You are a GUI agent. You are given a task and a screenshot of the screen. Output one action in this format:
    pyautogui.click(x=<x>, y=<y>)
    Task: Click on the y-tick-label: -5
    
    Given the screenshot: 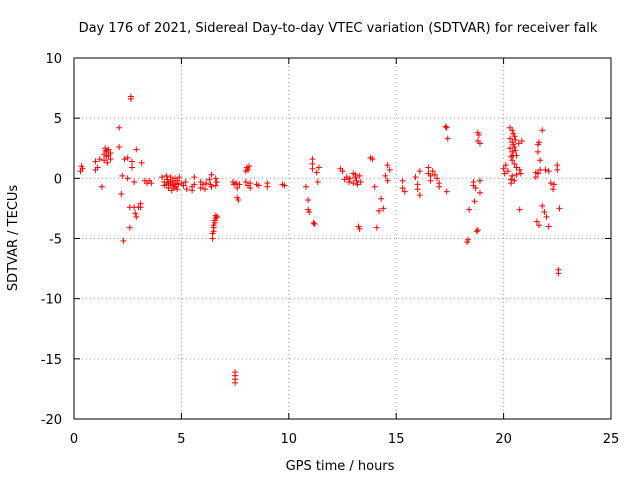 What is the action you would take?
    pyautogui.click(x=55, y=240)
    